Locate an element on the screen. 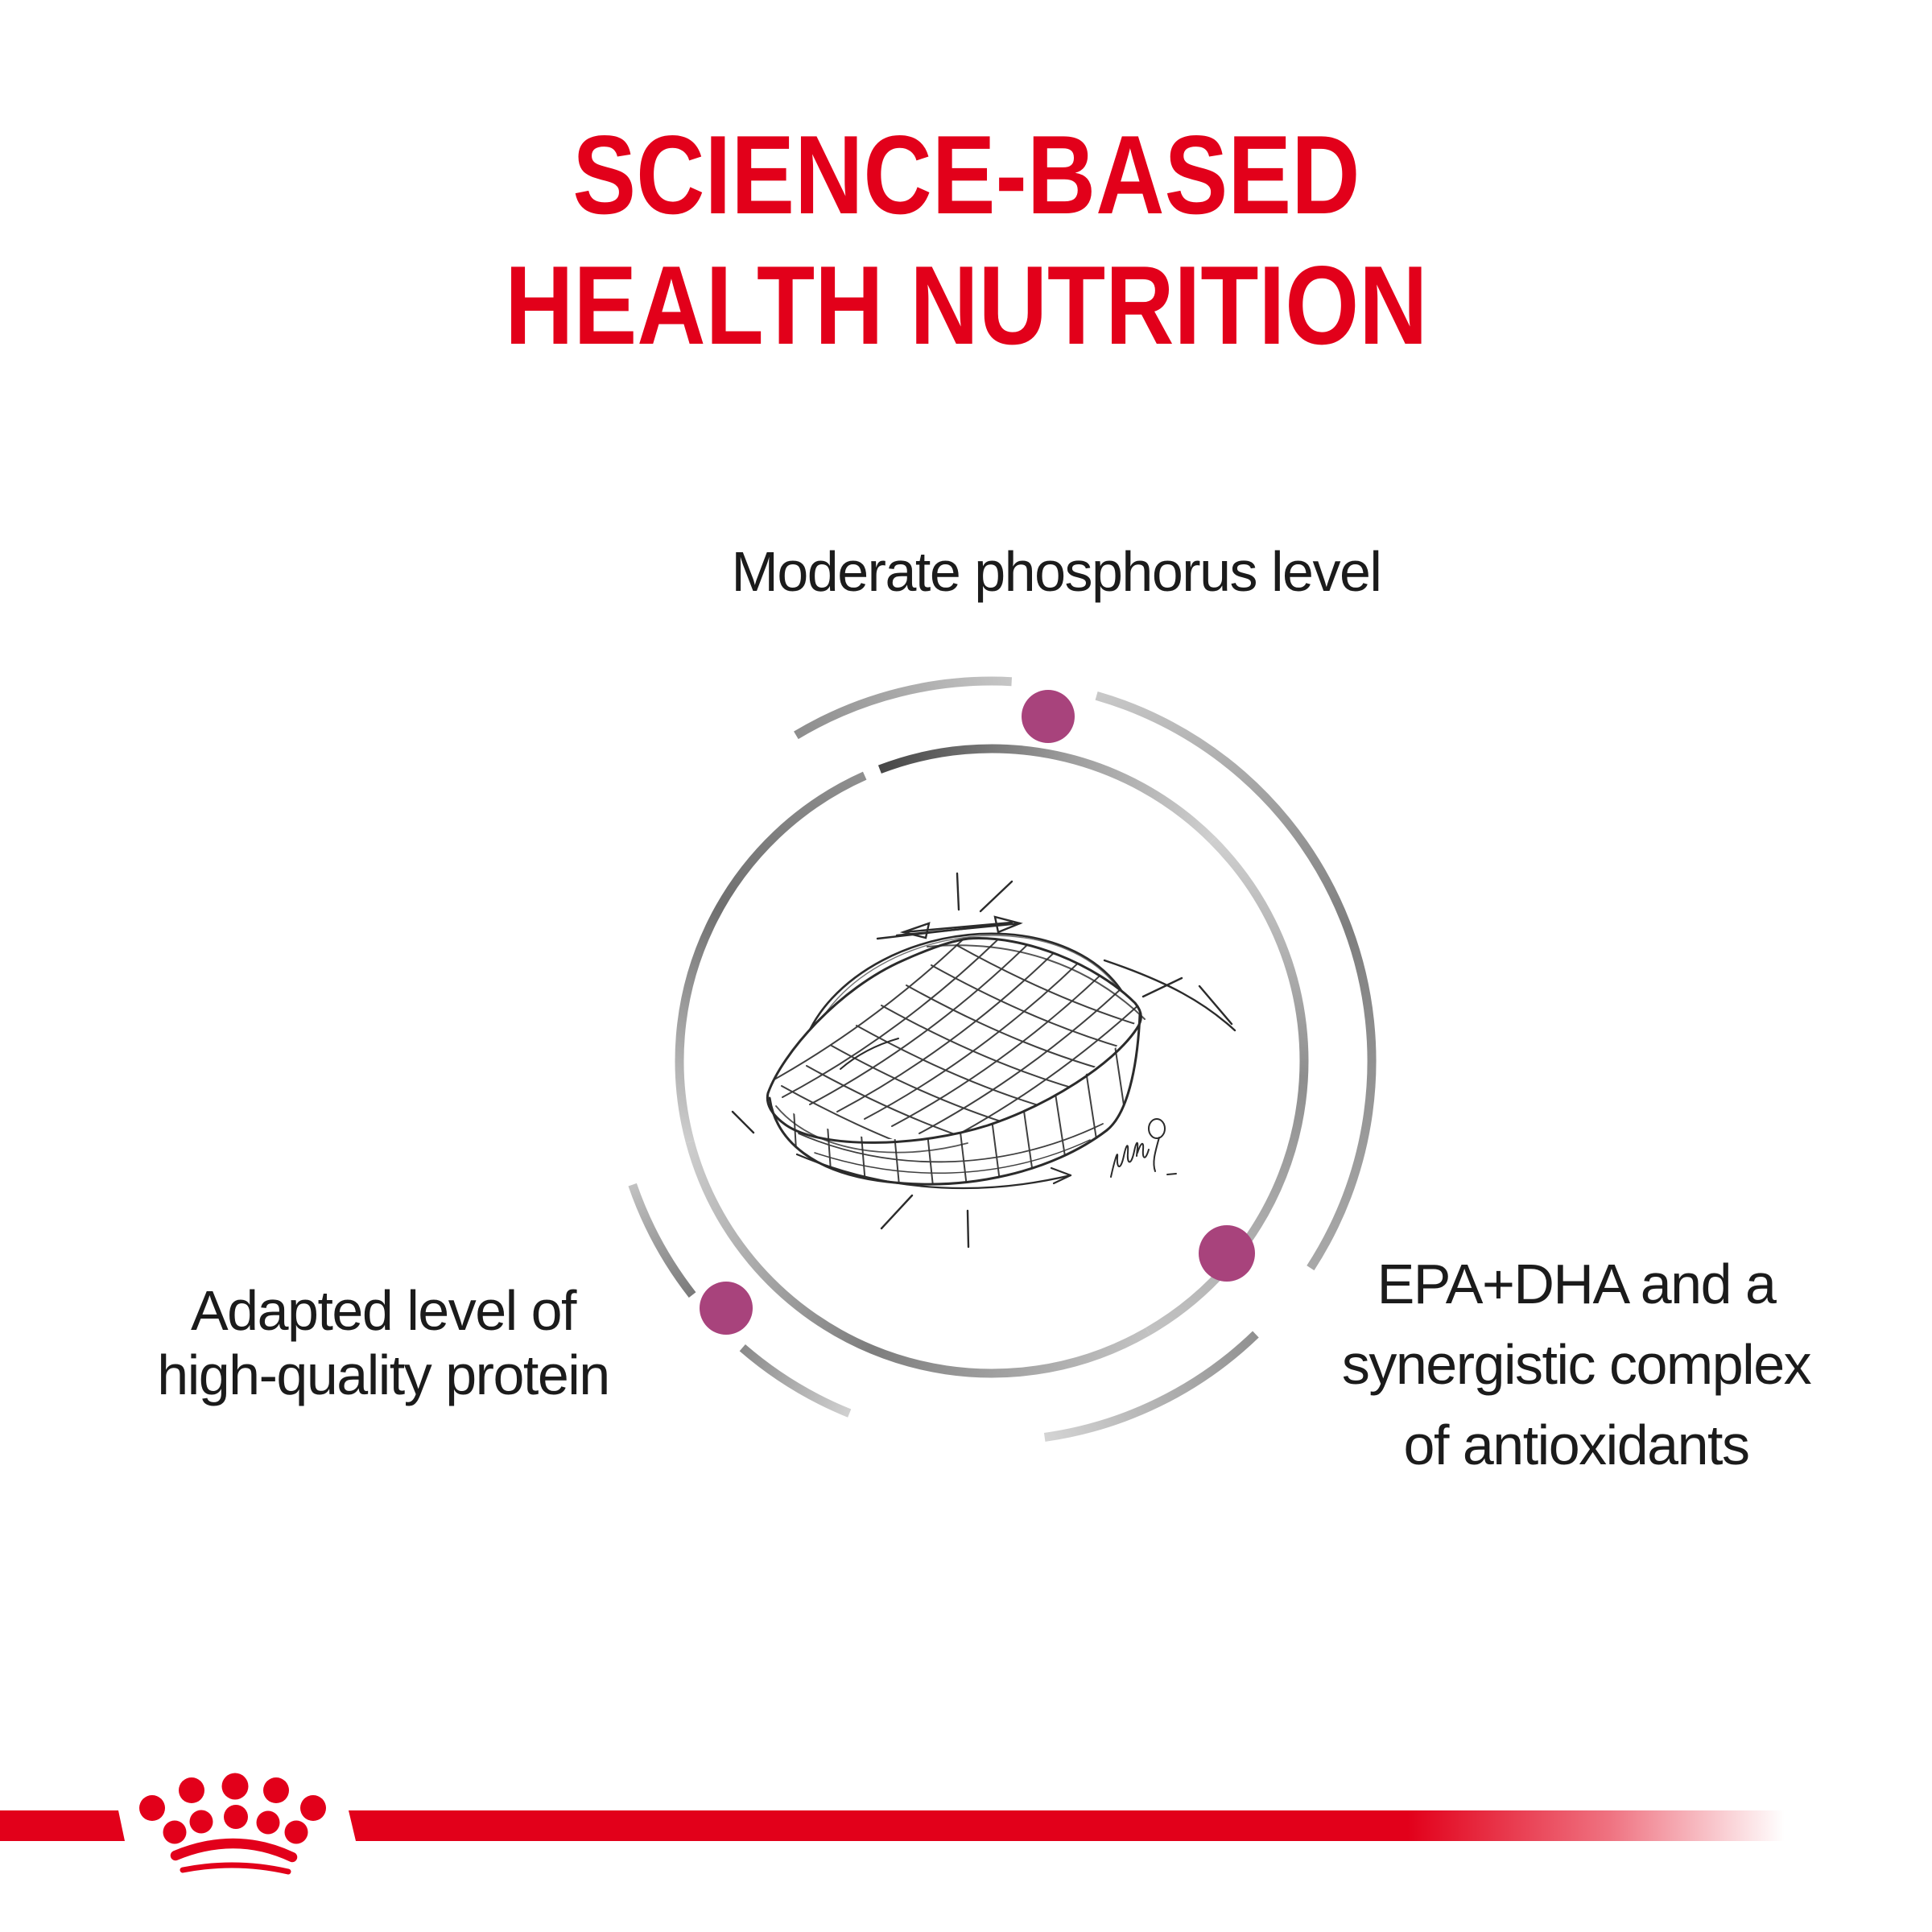 The height and width of the screenshot is (1932, 1932). callout-antioxidants-line-2: synergistic complex is located at coordinates (1576, 1364).